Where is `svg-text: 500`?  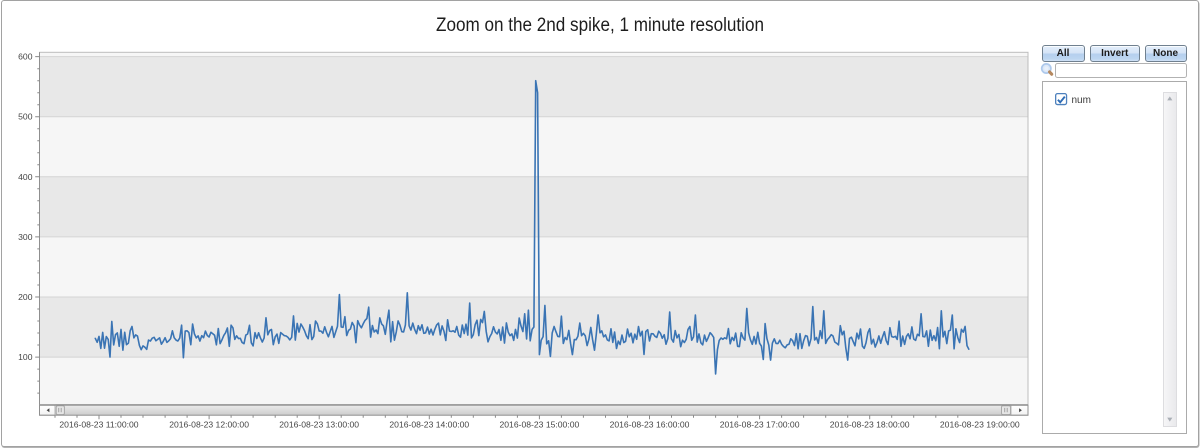 svg-text: 500 is located at coordinates (25, 117).